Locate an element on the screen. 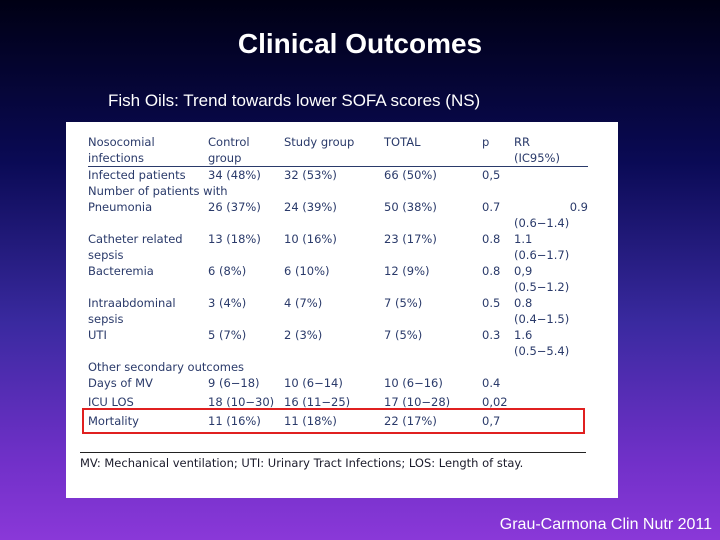  cell: 0.4 is located at coordinates (491, 383).